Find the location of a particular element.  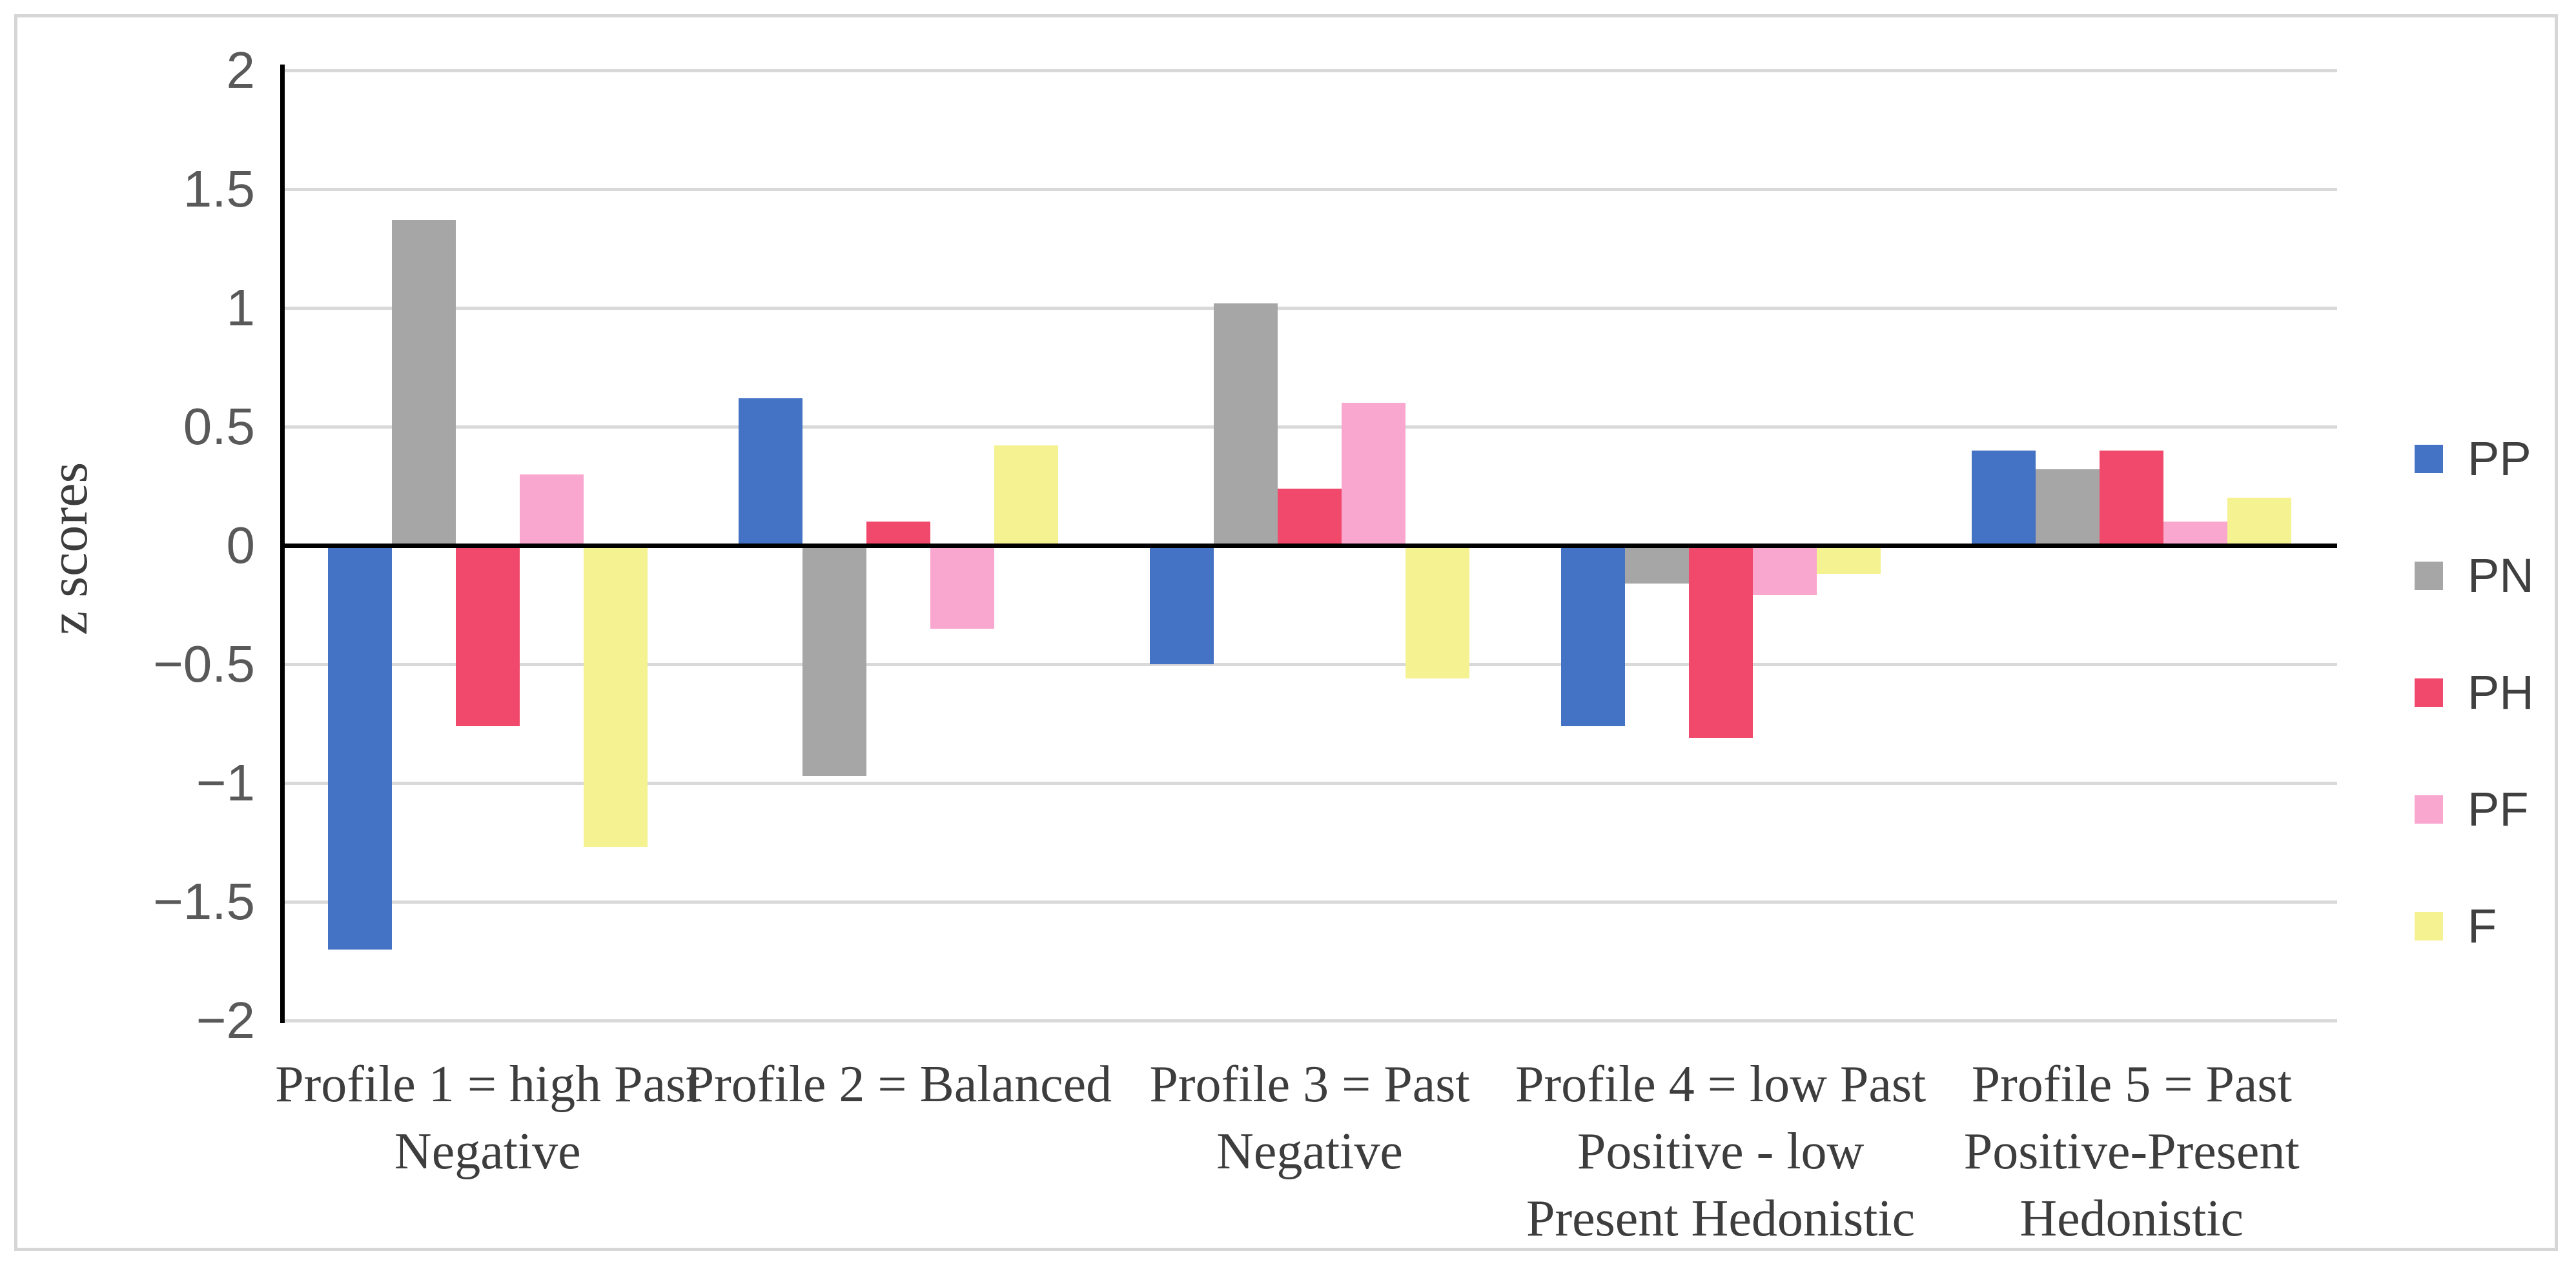

bar-f-group1 is located at coordinates (615, 696).